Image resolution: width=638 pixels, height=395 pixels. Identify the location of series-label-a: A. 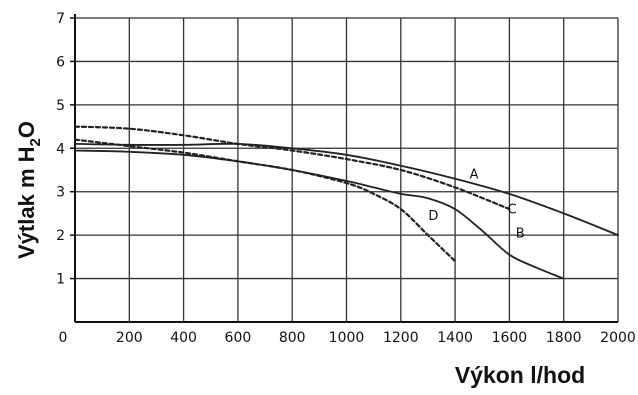
(474, 175).